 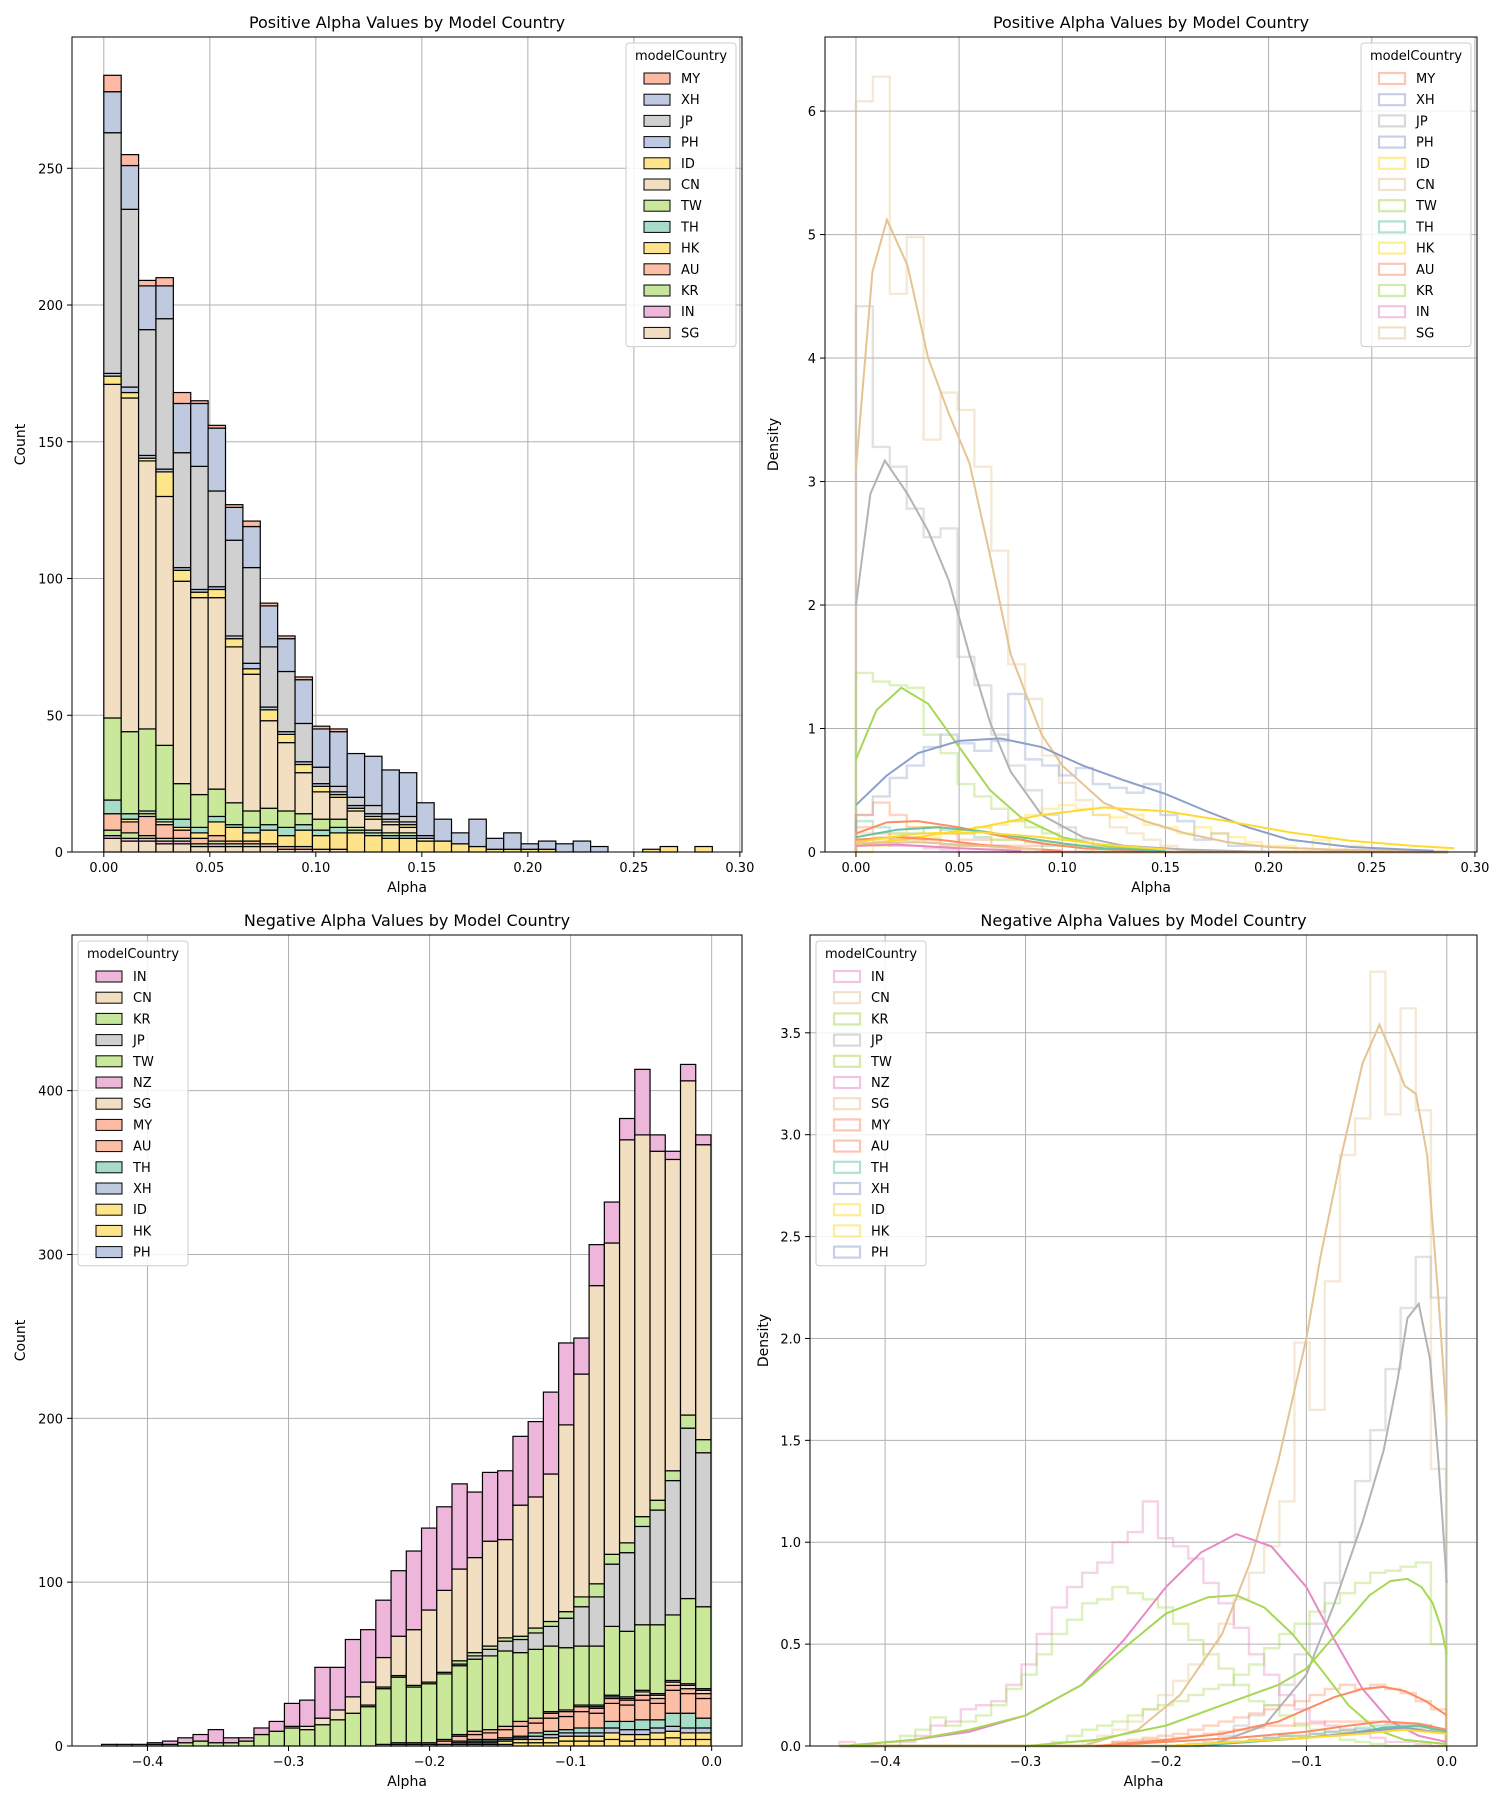 What do you see at coordinates (109, 997) in the screenshot?
I see `legend-swatch-cn` at bounding box center [109, 997].